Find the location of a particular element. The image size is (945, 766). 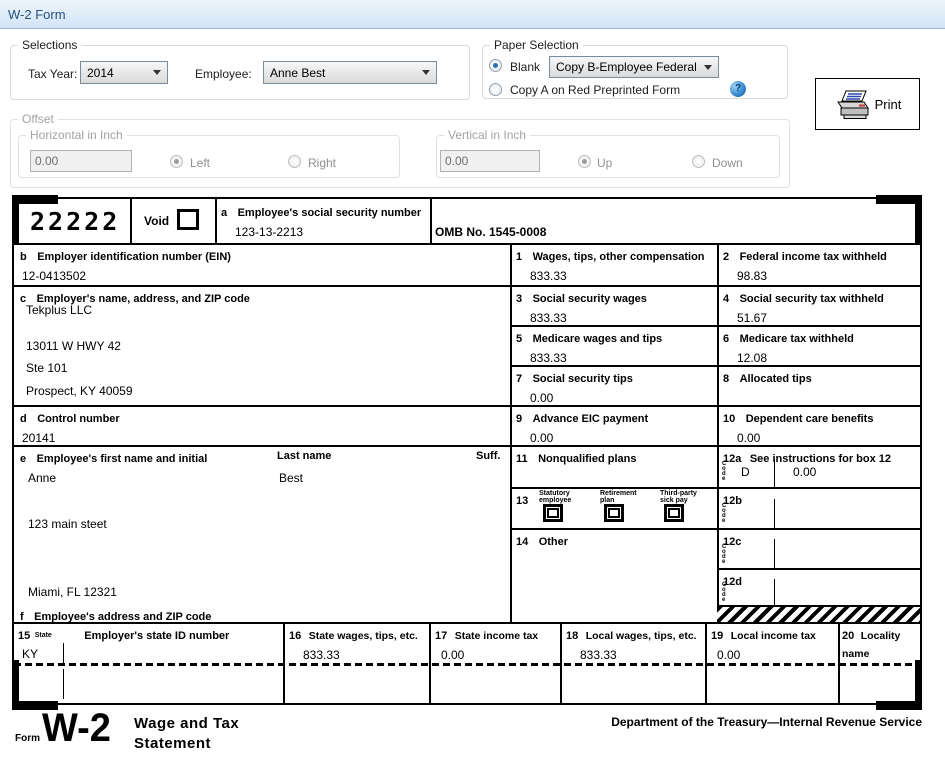

copy-a-radio is located at coordinates (495, 89).